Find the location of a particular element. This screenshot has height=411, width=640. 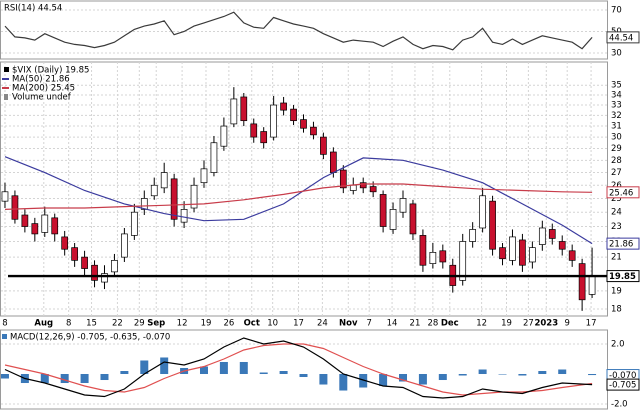

last-value-label: 25.46 is located at coordinates (621, 193).